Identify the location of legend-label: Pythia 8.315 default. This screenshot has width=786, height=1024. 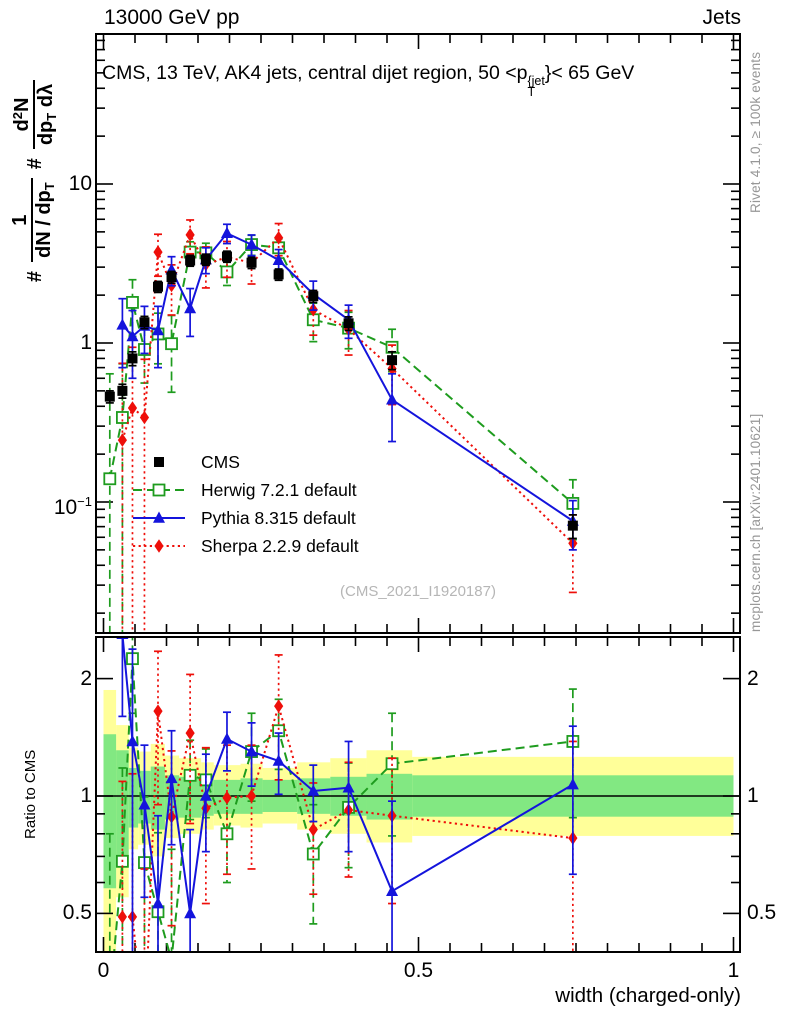
(278, 517).